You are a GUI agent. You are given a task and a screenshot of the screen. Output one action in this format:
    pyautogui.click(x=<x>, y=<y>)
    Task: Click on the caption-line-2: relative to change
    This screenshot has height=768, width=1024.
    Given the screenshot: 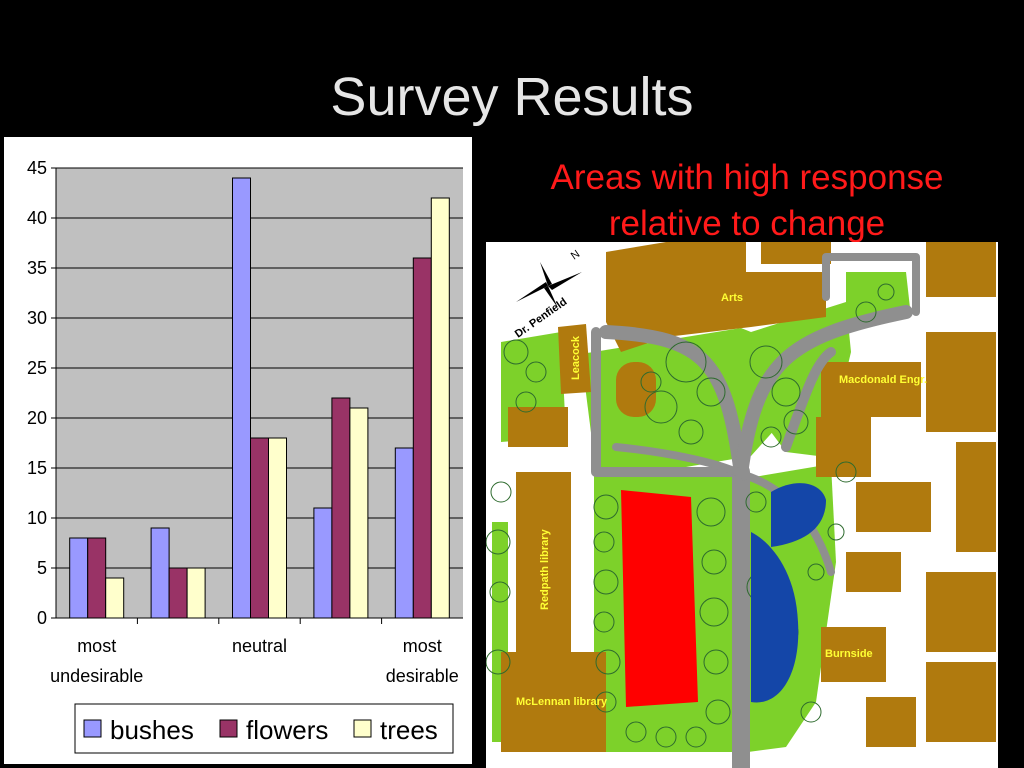 What is the action you would take?
    pyautogui.click(x=747, y=223)
    